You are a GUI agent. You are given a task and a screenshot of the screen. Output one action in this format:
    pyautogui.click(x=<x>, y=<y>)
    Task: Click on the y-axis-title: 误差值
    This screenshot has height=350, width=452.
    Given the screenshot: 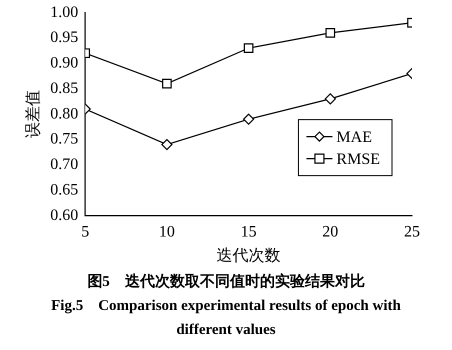 What is the action you would take?
    pyautogui.click(x=33, y=114)
    